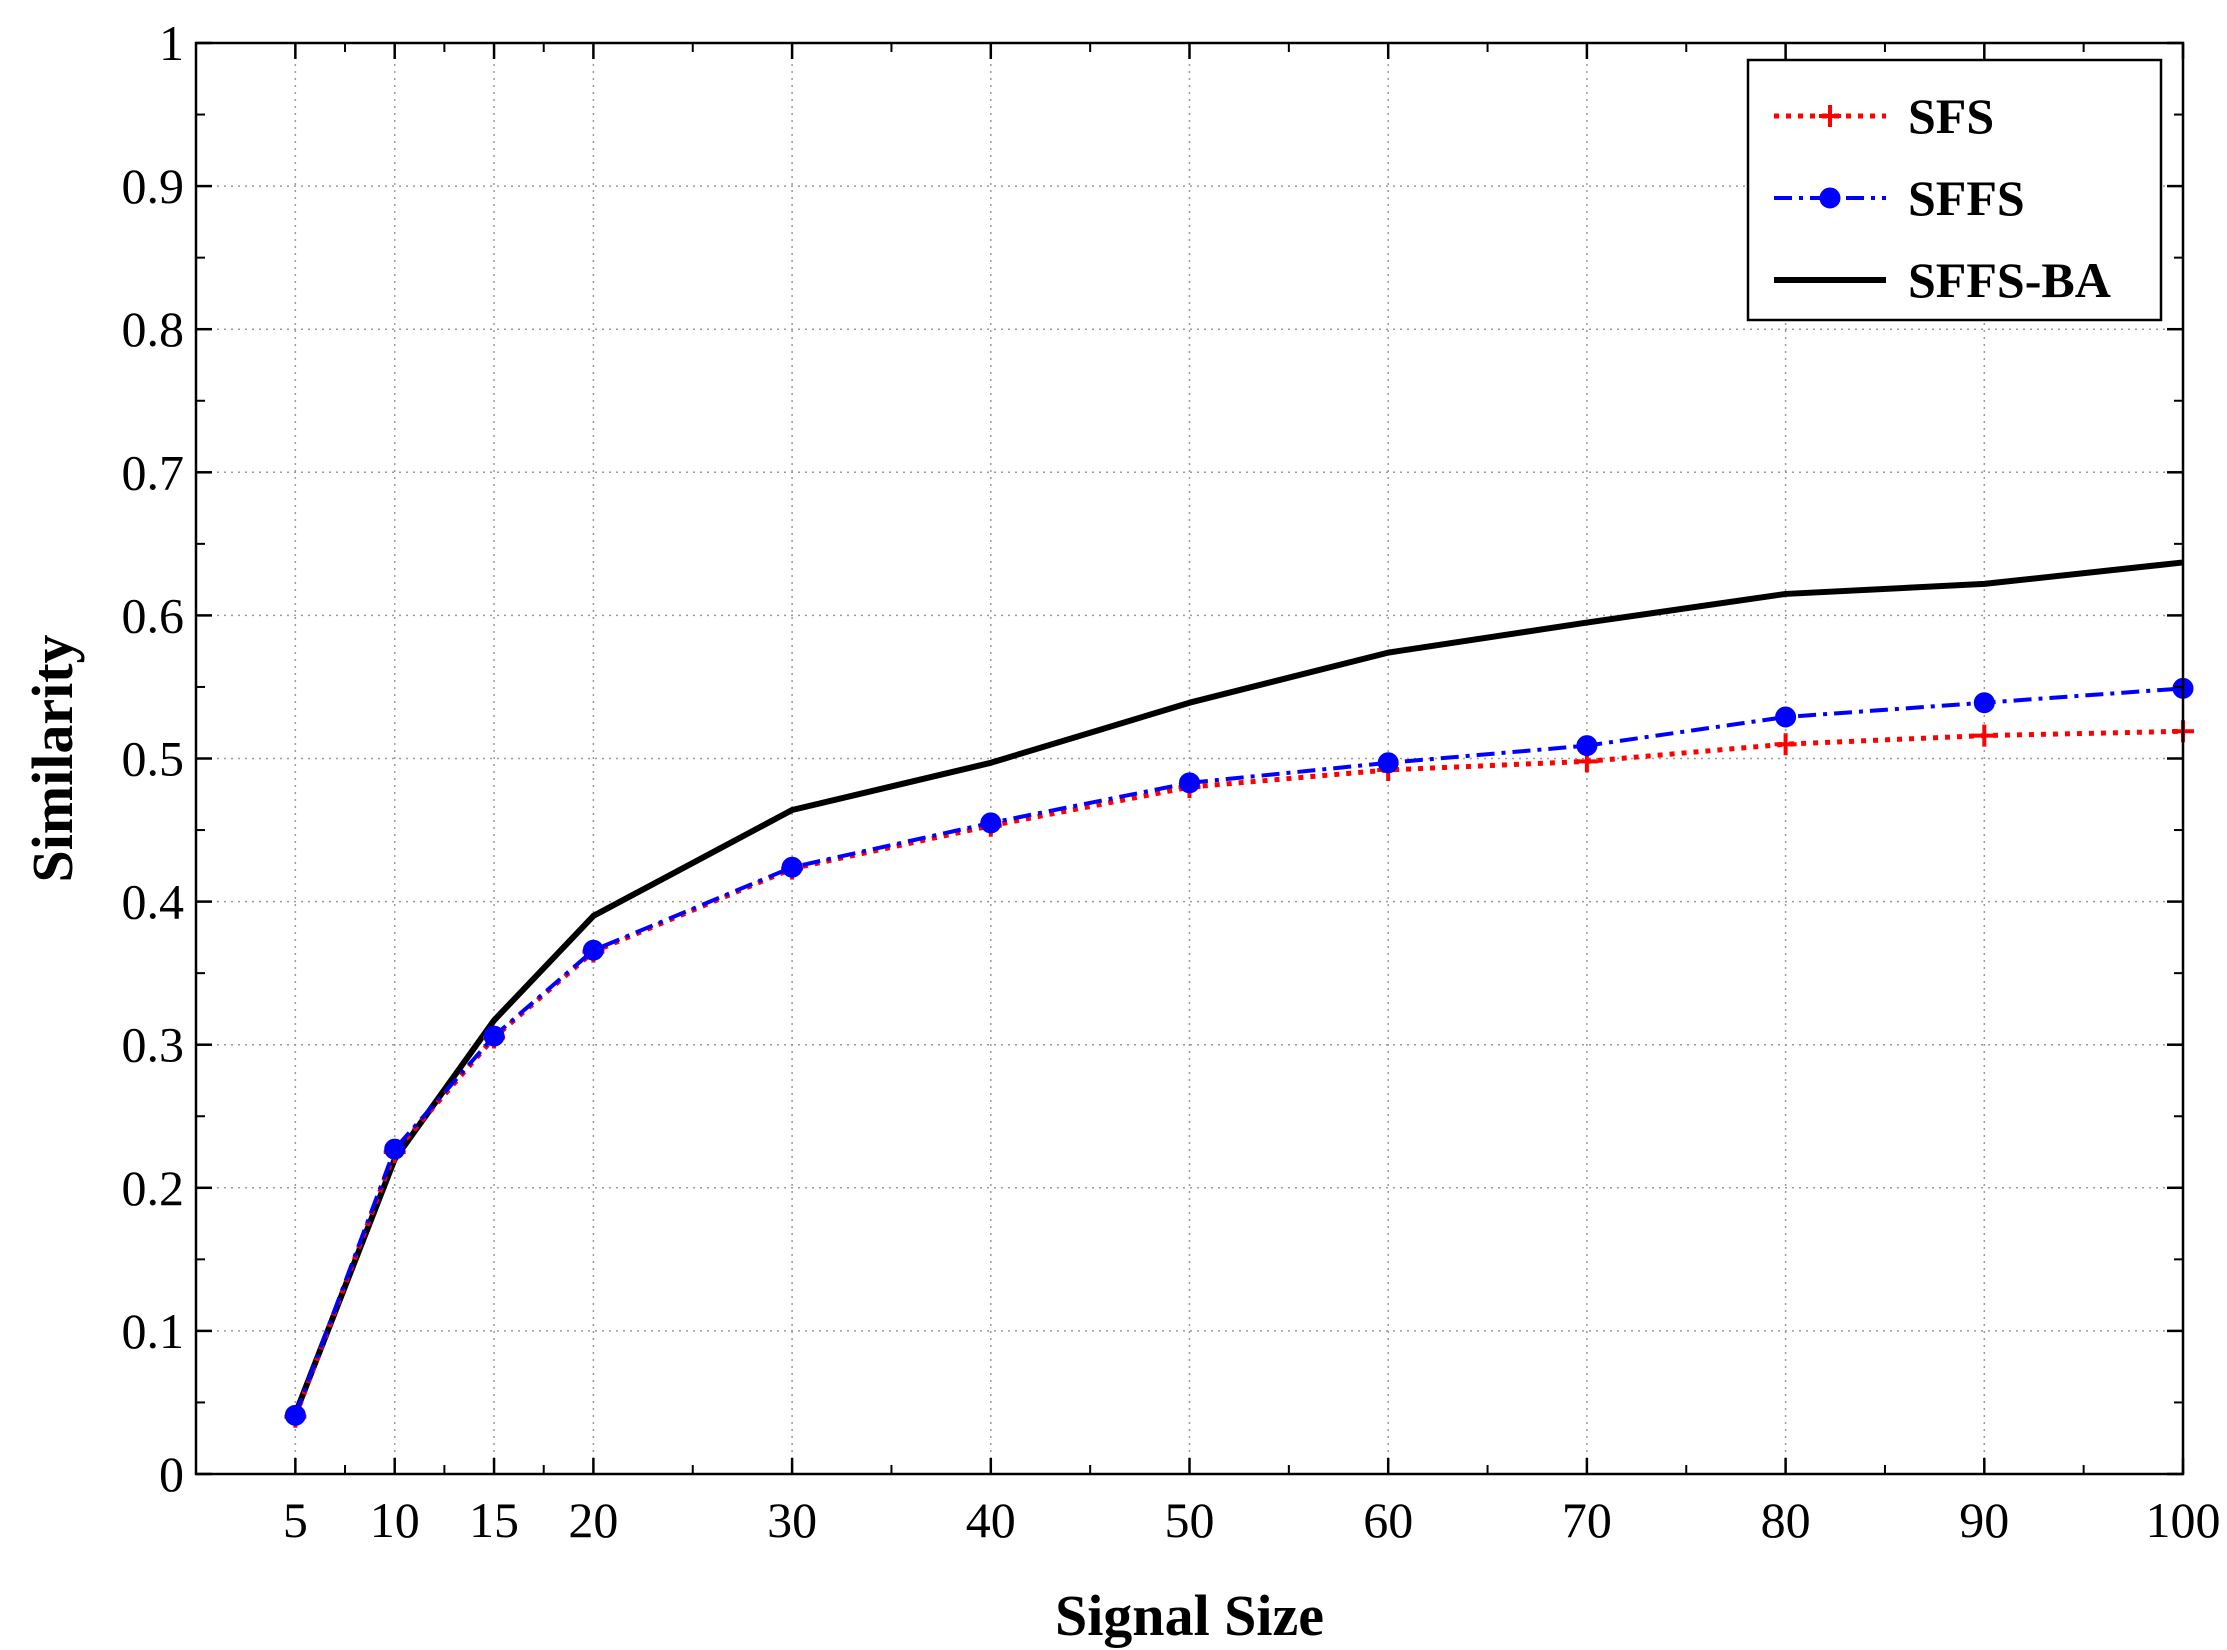 This screenshot has height=1650, width=2227. I want to click on legend: SFS SFFS SFFS-BA, so click(1954, 190).